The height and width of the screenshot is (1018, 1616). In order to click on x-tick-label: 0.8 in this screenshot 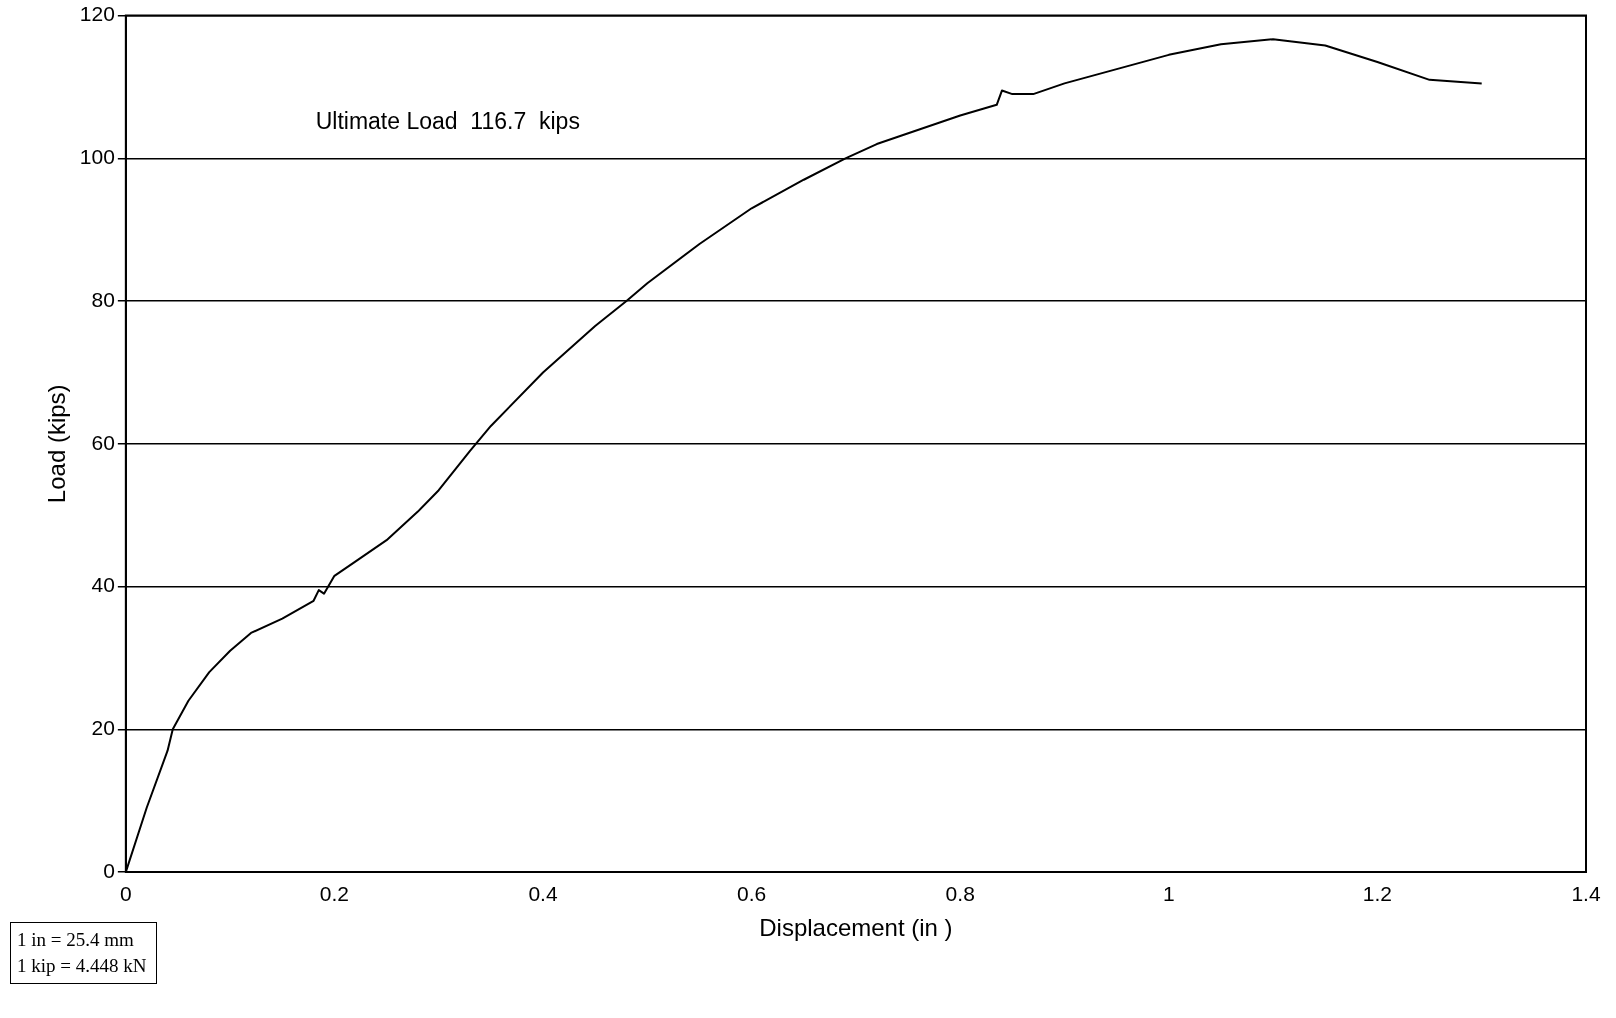, I will do `click(960, 894)`.